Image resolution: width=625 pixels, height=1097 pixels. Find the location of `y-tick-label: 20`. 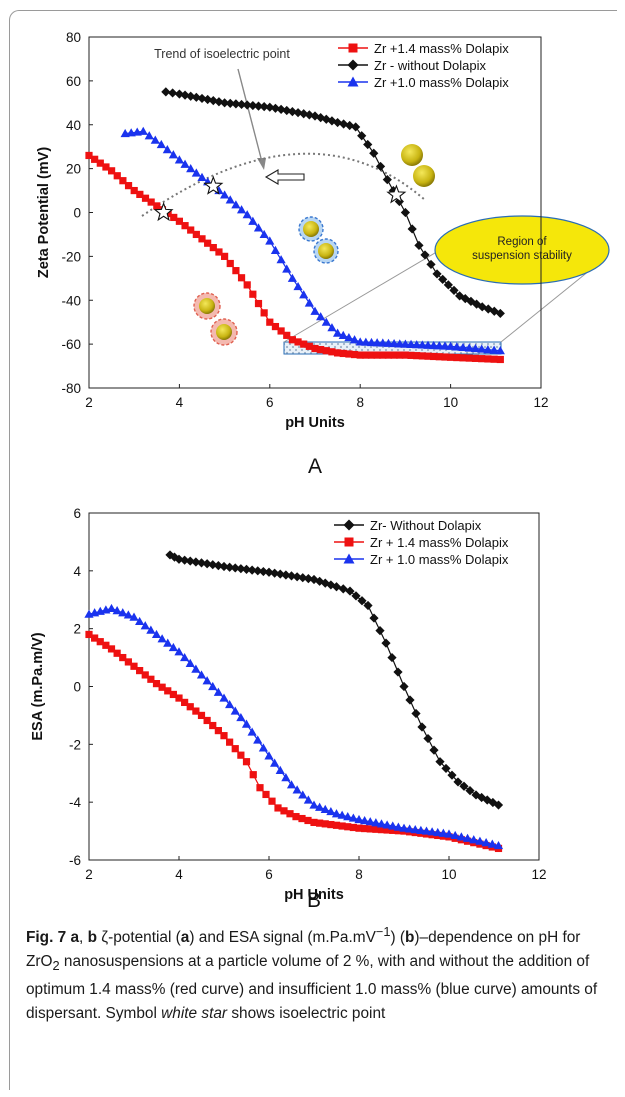

y-tick-label: 20 is located at coordinates (73, 169).